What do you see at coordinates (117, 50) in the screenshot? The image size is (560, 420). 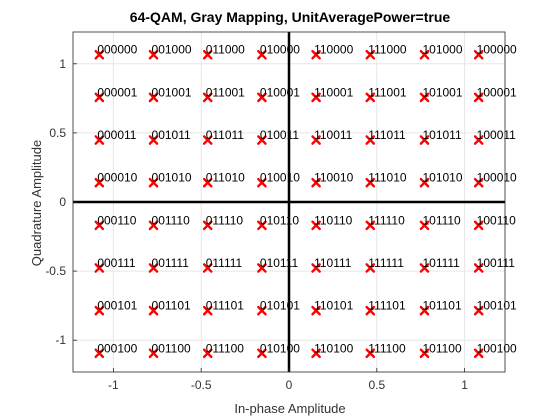 I see `point-label: 000000` at bounding box center [117, 50].